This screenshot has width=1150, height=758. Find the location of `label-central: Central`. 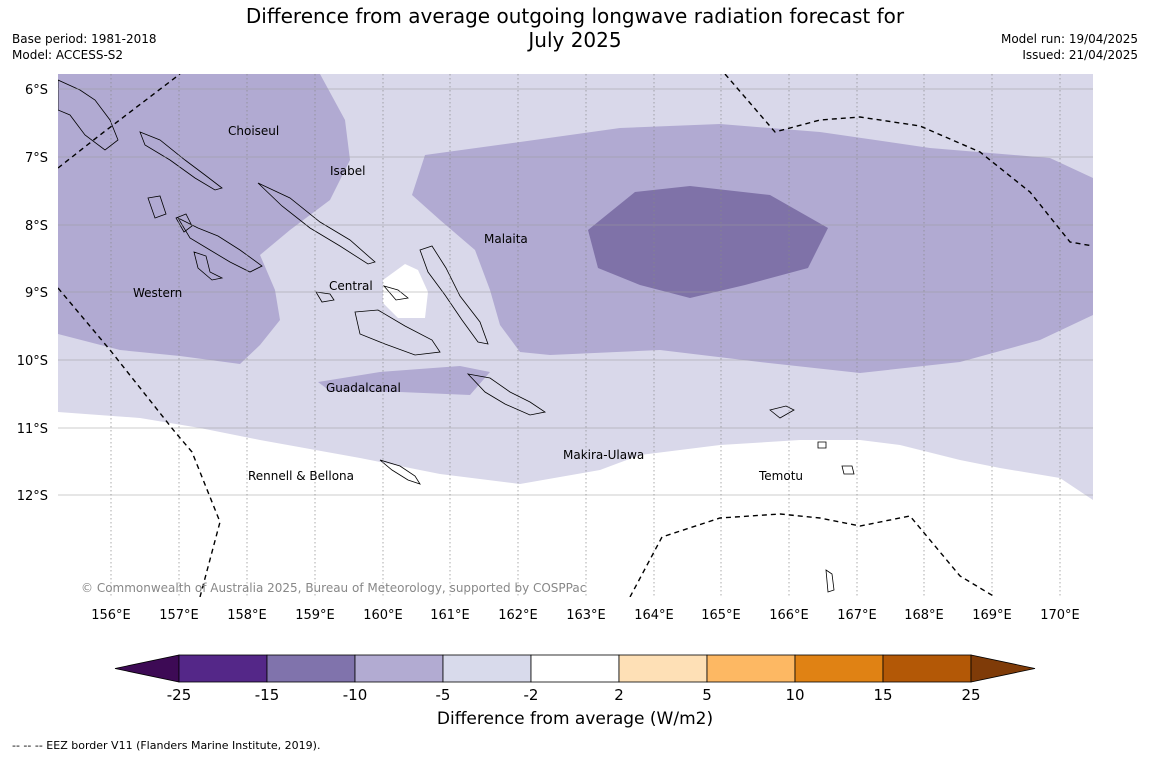

label-central: Central is located at coordinates (351, 286).